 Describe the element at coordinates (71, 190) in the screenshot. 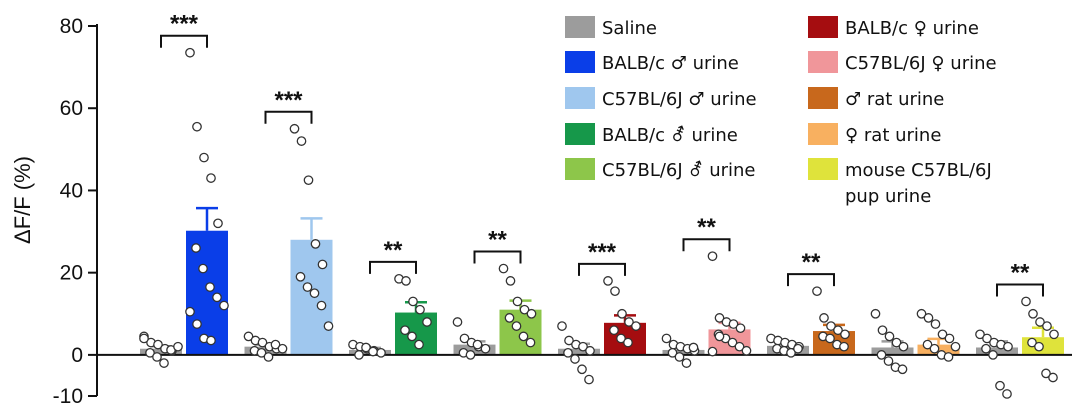

I see `y-tick-label: 40` at that location.